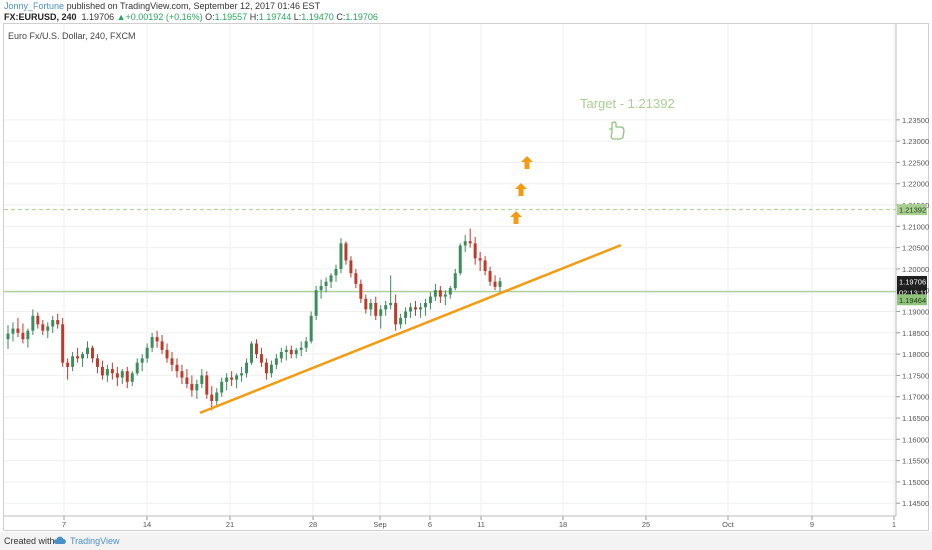 Image resolution: width=932 pixels, height=550 pixels. What do you see at coordinates (29, 541) in the screenshot?
I see `created-with-text: Created with` at bounding box center [29, 541].